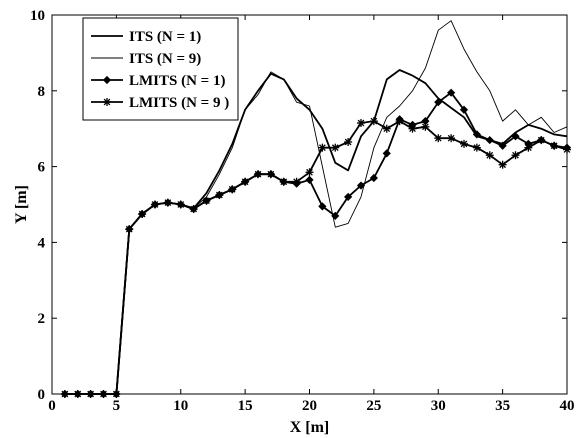  What do you see at coordinates (21, 204) in the screenshot?
I see `y-axis-label: Y [m]` at bounding box center [21, 204].